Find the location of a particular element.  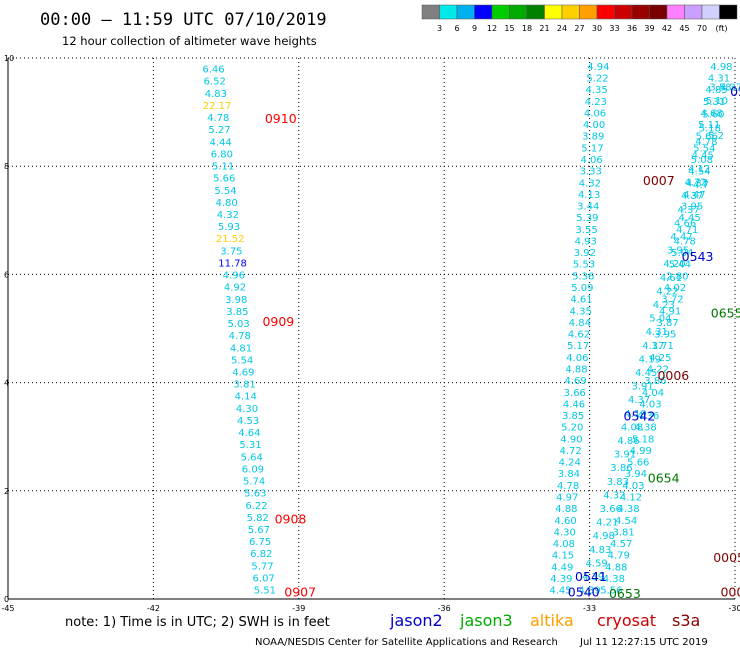

wave-height-value: 3.72 is located at coordinates (672, 300).